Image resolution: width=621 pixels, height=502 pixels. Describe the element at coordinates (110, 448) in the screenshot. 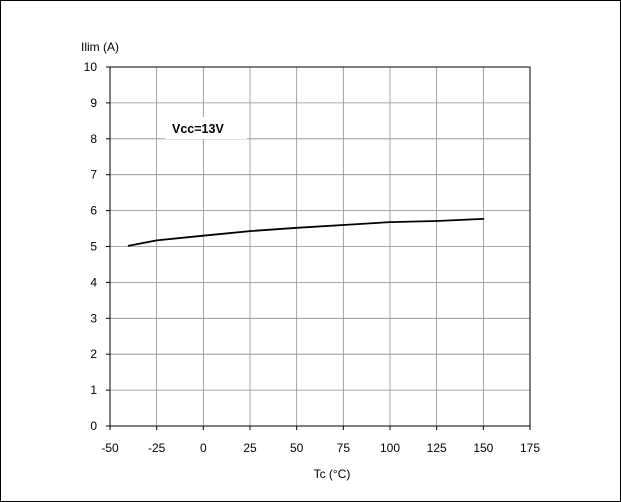

I see `x-tick-label: -50` at that location.